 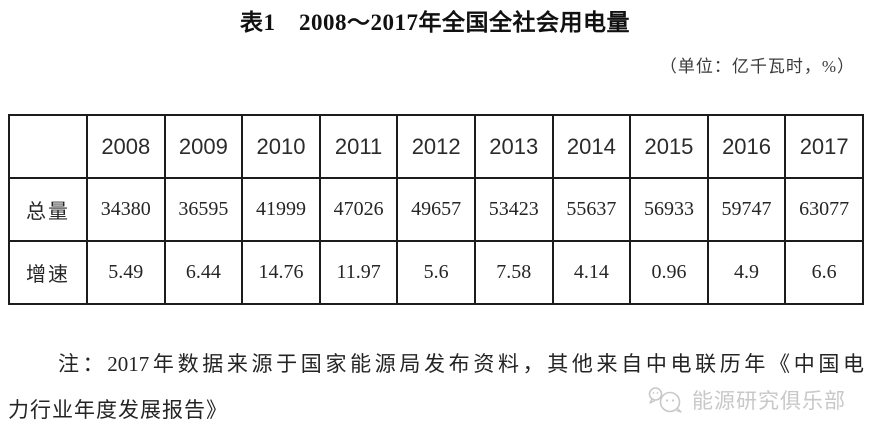 What do you see at coordinates (513, 272) in the screenshot?
I see `table-cell: 7.58` at bounding box center [513, 272].